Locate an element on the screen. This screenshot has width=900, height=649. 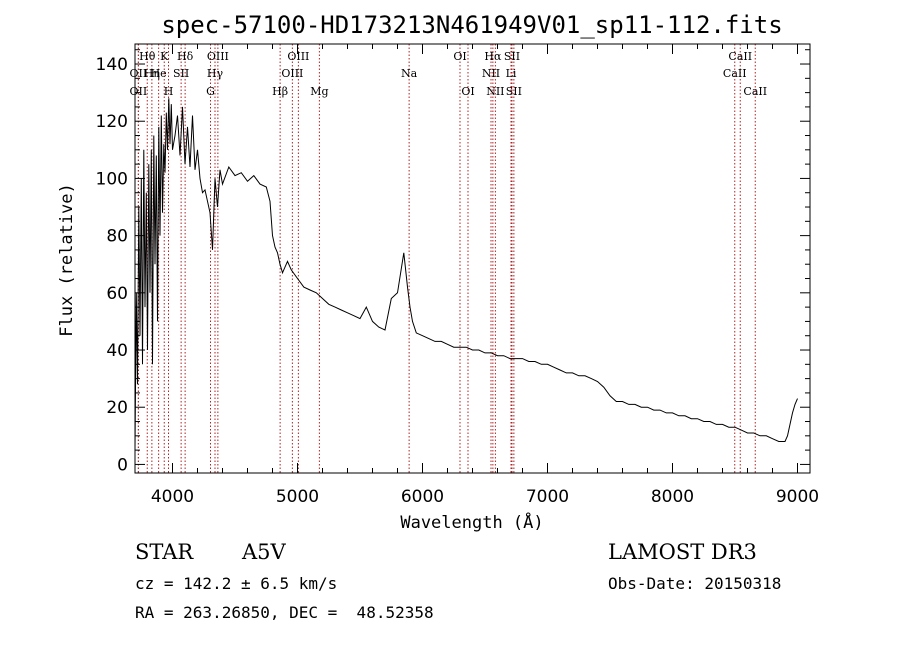
spectral-line-label: H is located at coordinates (169, 91).